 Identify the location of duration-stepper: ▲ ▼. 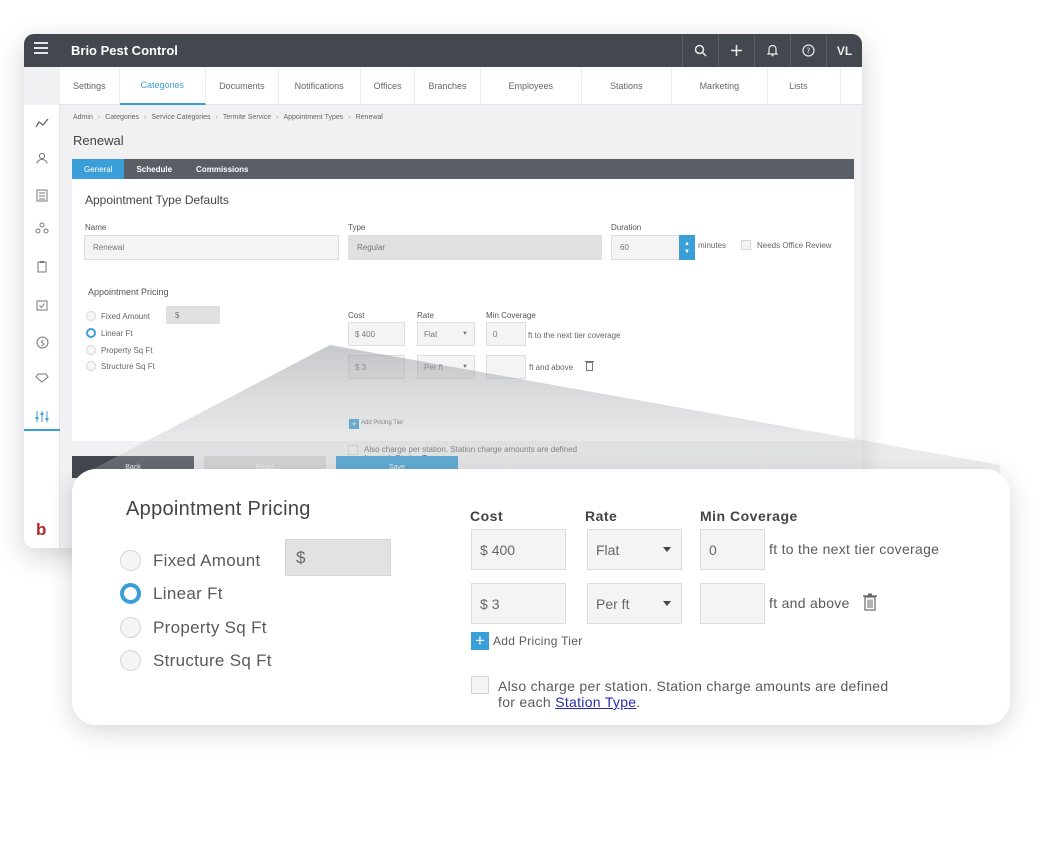
(687, 247).